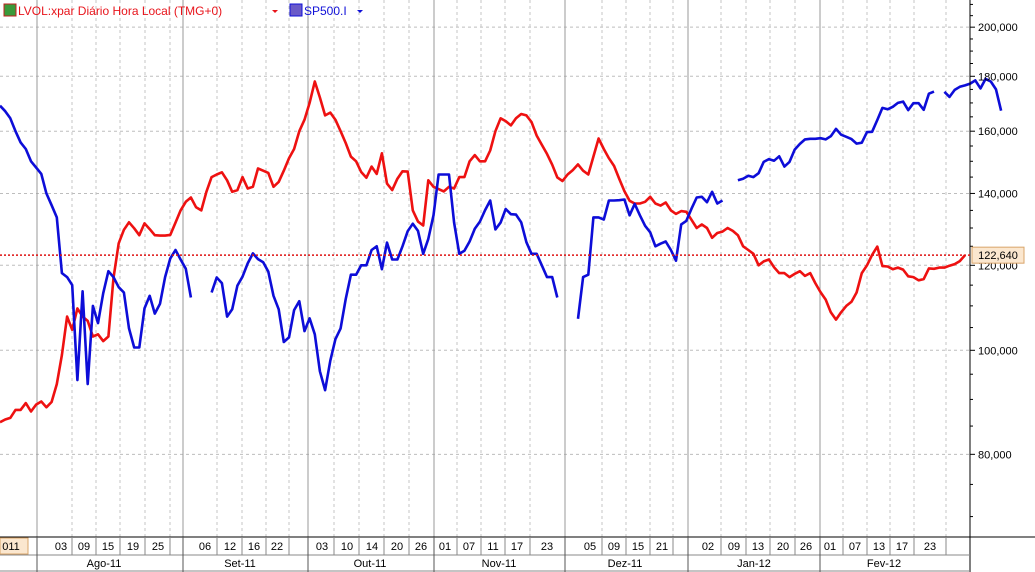 This screenshot has height=572, width=1035. What do you see at coordinates (884, 564) in the screenshot?
I see `x-month-label: Fev-12` at bounding box center [884, 564].